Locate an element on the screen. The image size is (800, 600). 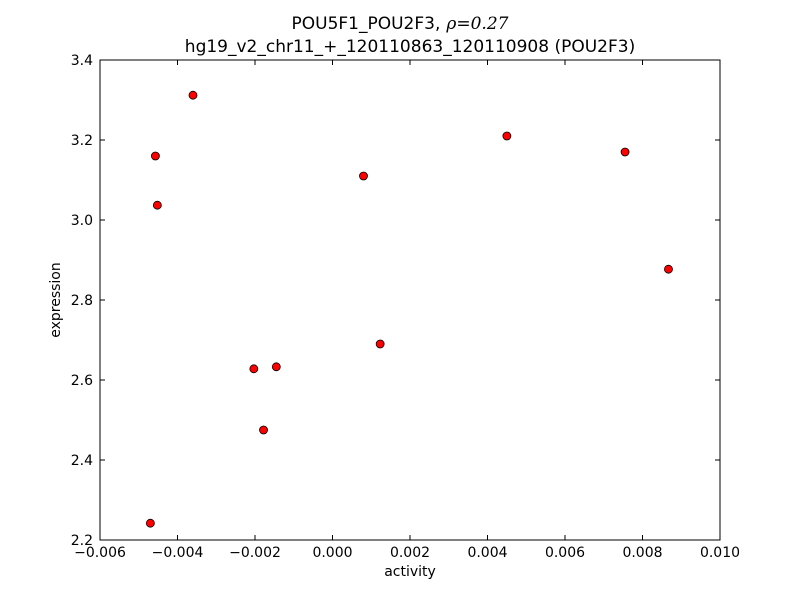
title-gene-pair: POU5F1_POU2F3, is located at coordinates (366, 24).